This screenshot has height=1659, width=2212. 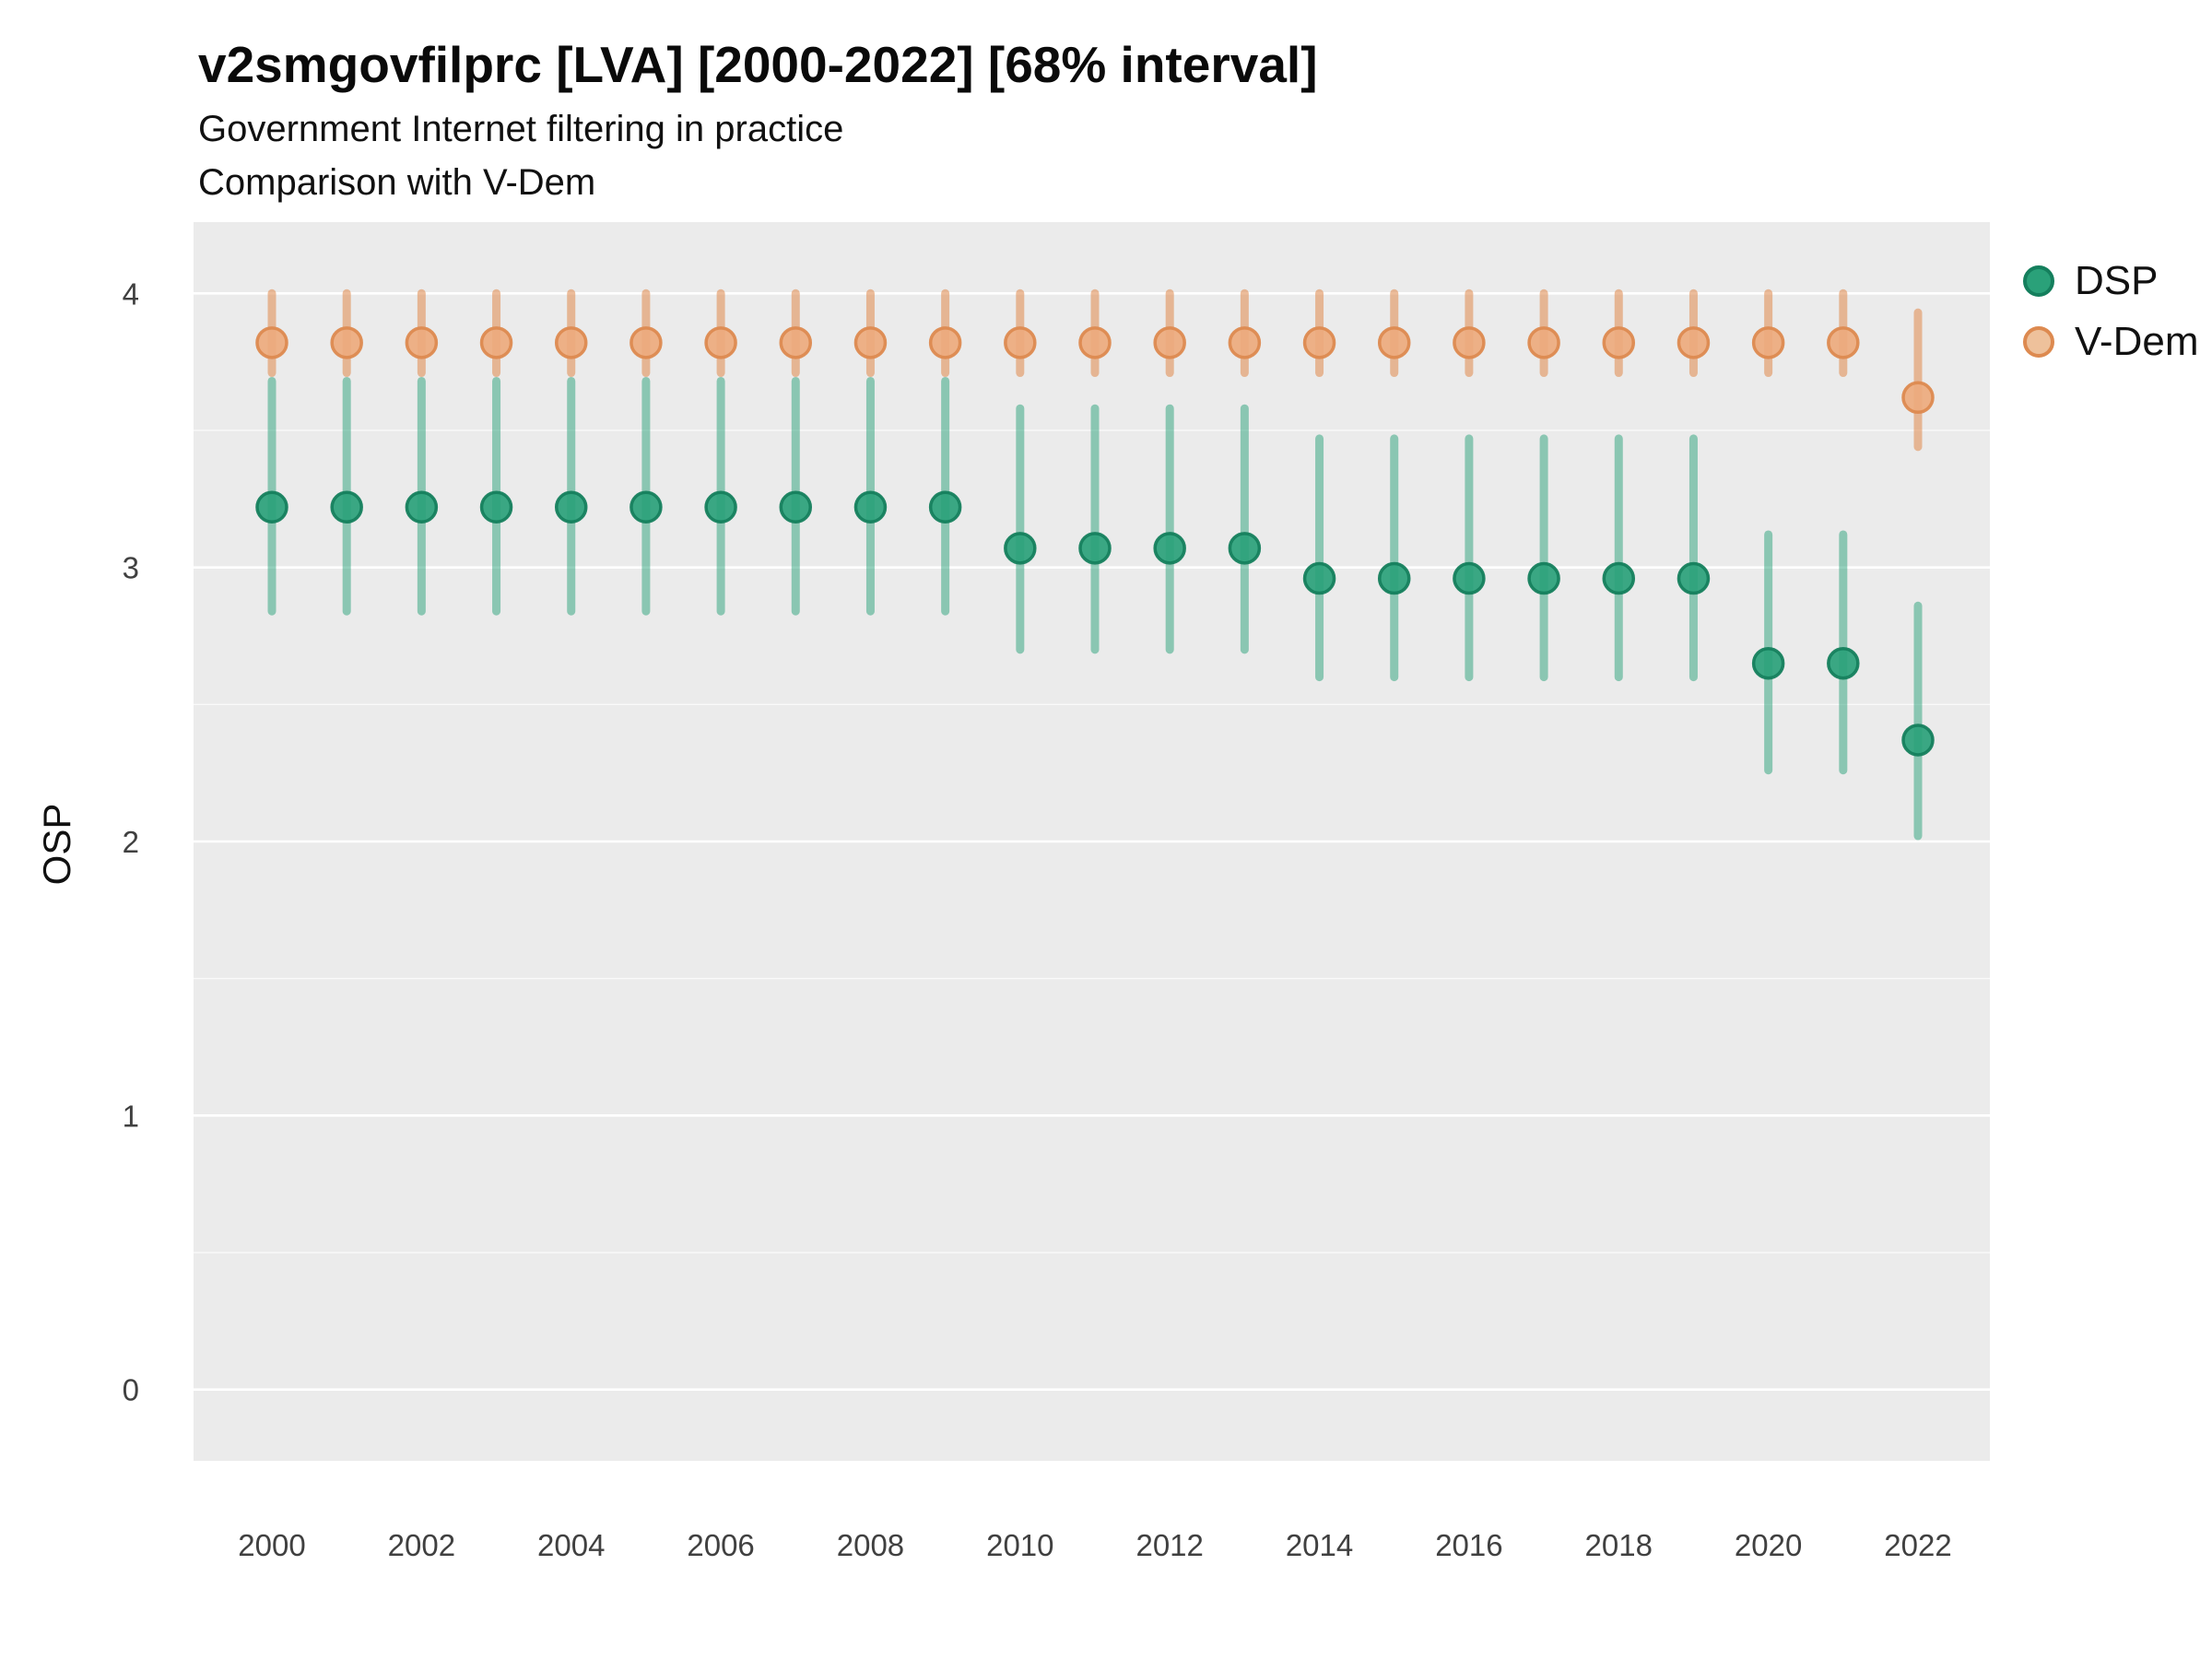 What do you see at coordinates (571, 1545) in the screenshot?
I see `x-axis-tick-label: 2004` at bounding box center [571, 1545].